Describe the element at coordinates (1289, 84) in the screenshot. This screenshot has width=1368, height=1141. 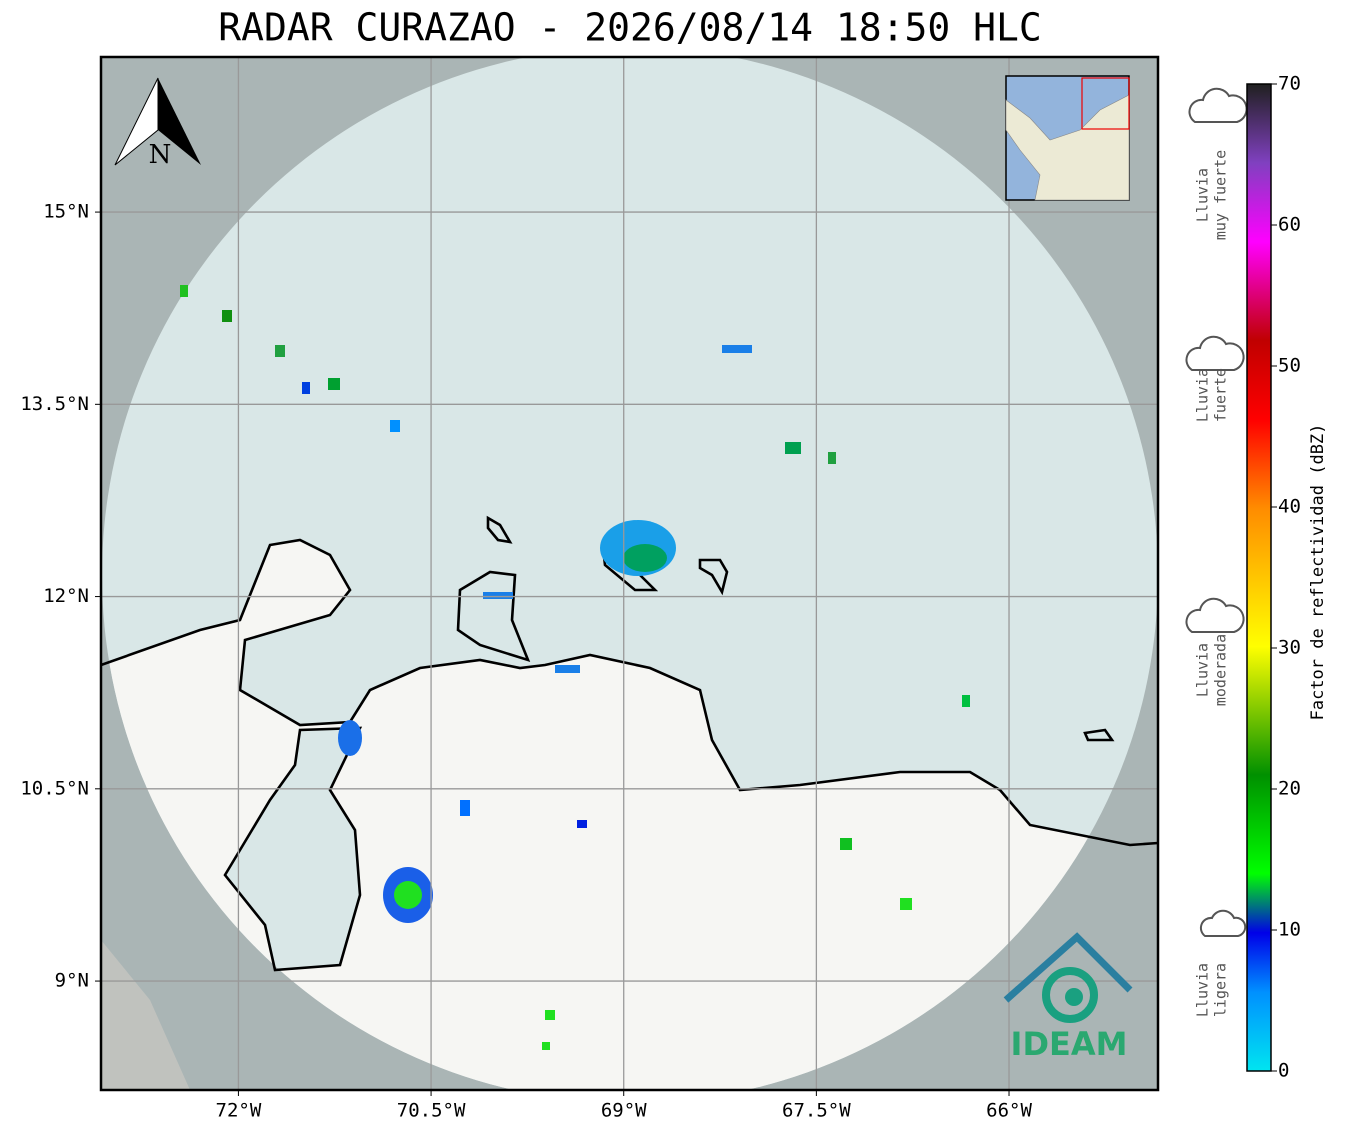
I see `colorbar-tick-label: 70` at that location.